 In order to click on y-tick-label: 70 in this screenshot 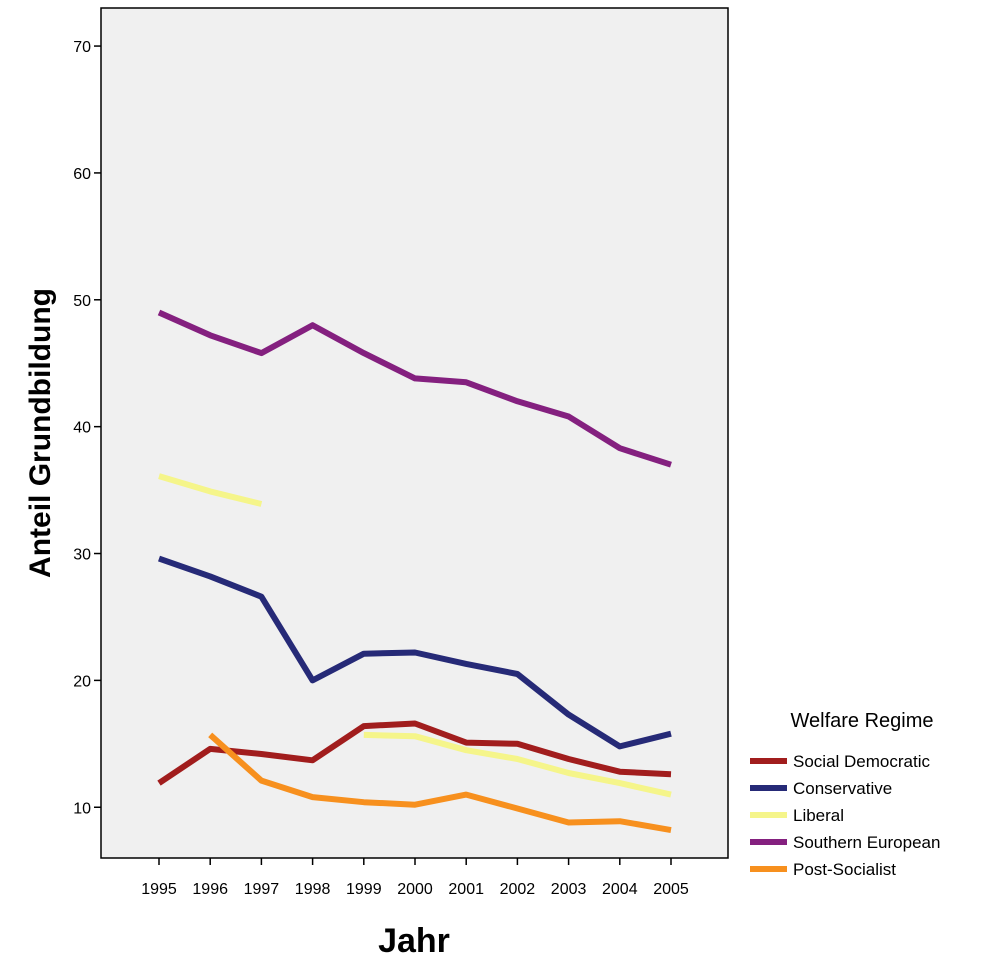, I will do `click(82, 47)`.